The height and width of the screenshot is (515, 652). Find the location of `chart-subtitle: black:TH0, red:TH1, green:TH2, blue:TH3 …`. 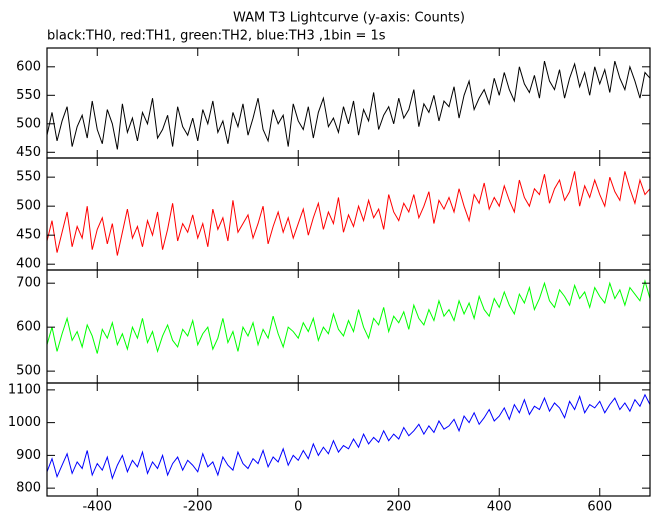

chart-subtitle: black:TH0, red:TH1, green:TH2, blue:TH3 … is located at coordinates (216, 36).